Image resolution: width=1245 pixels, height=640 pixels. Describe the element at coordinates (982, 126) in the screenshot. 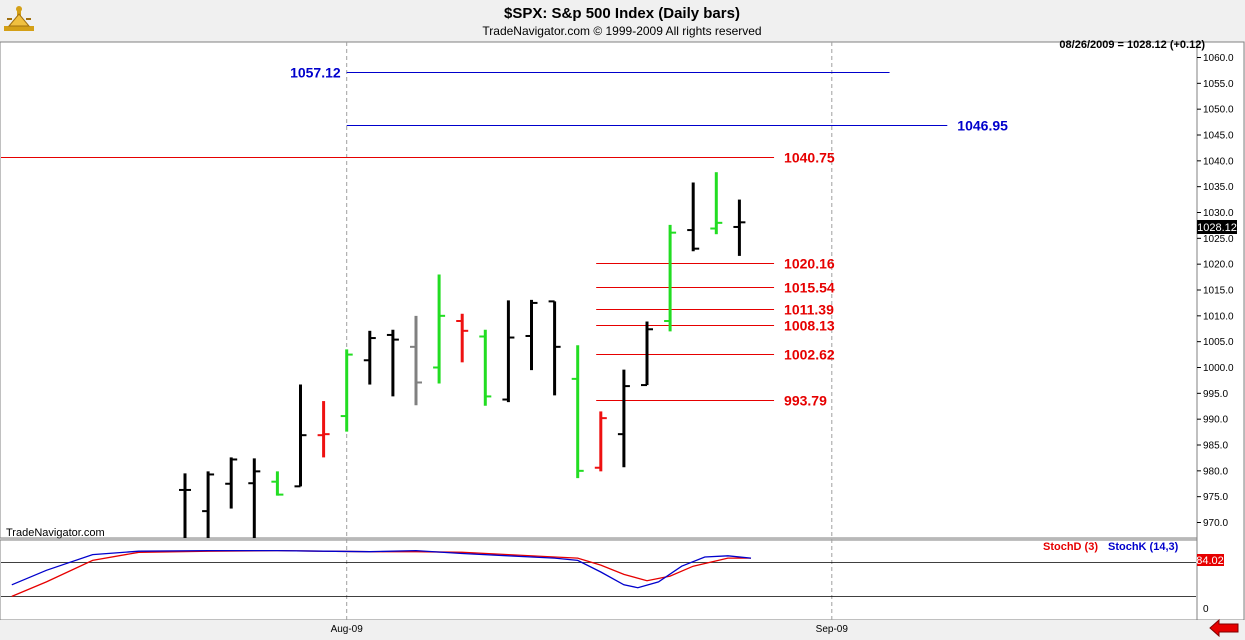

I see `price-level-label: 1046.95` at that location.